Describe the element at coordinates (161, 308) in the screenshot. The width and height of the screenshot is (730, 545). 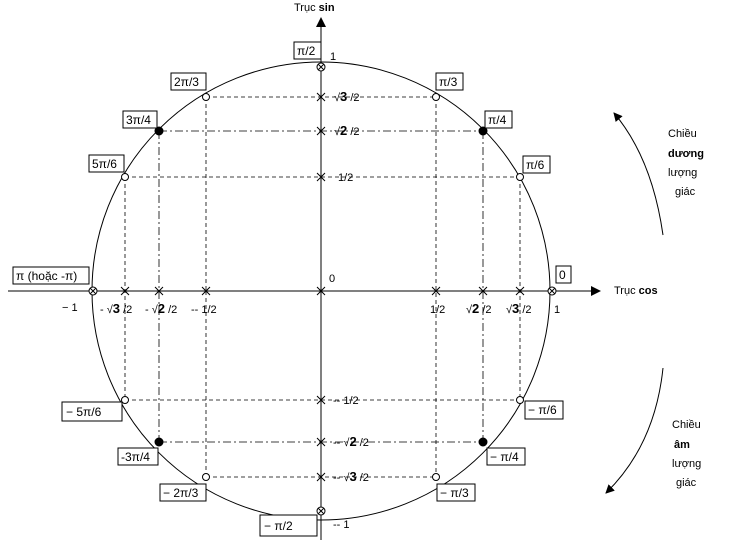
I see `cos-value-neg-sqrt2-over-2: - √2 /2` at that location.